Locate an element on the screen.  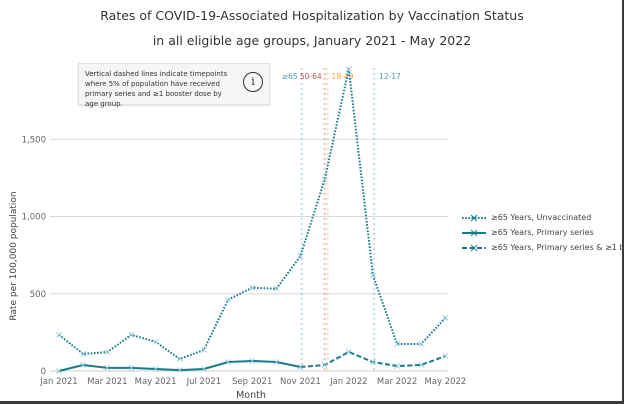
y-tick-label: 1,500 is located at coordinates (34, 140).